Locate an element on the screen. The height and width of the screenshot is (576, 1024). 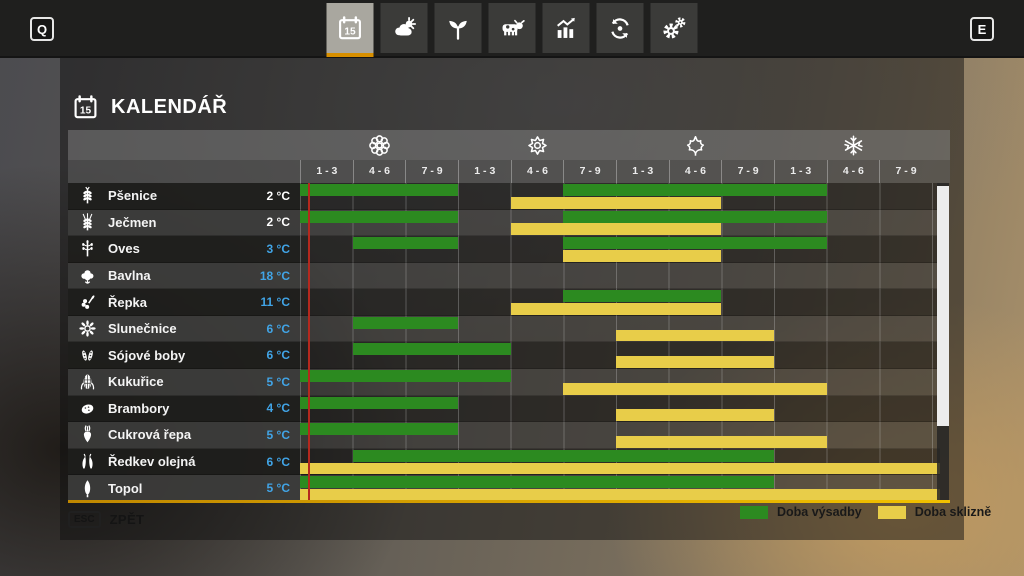
crop-min-temp: 2 °C is located at coordinates (278, 222).